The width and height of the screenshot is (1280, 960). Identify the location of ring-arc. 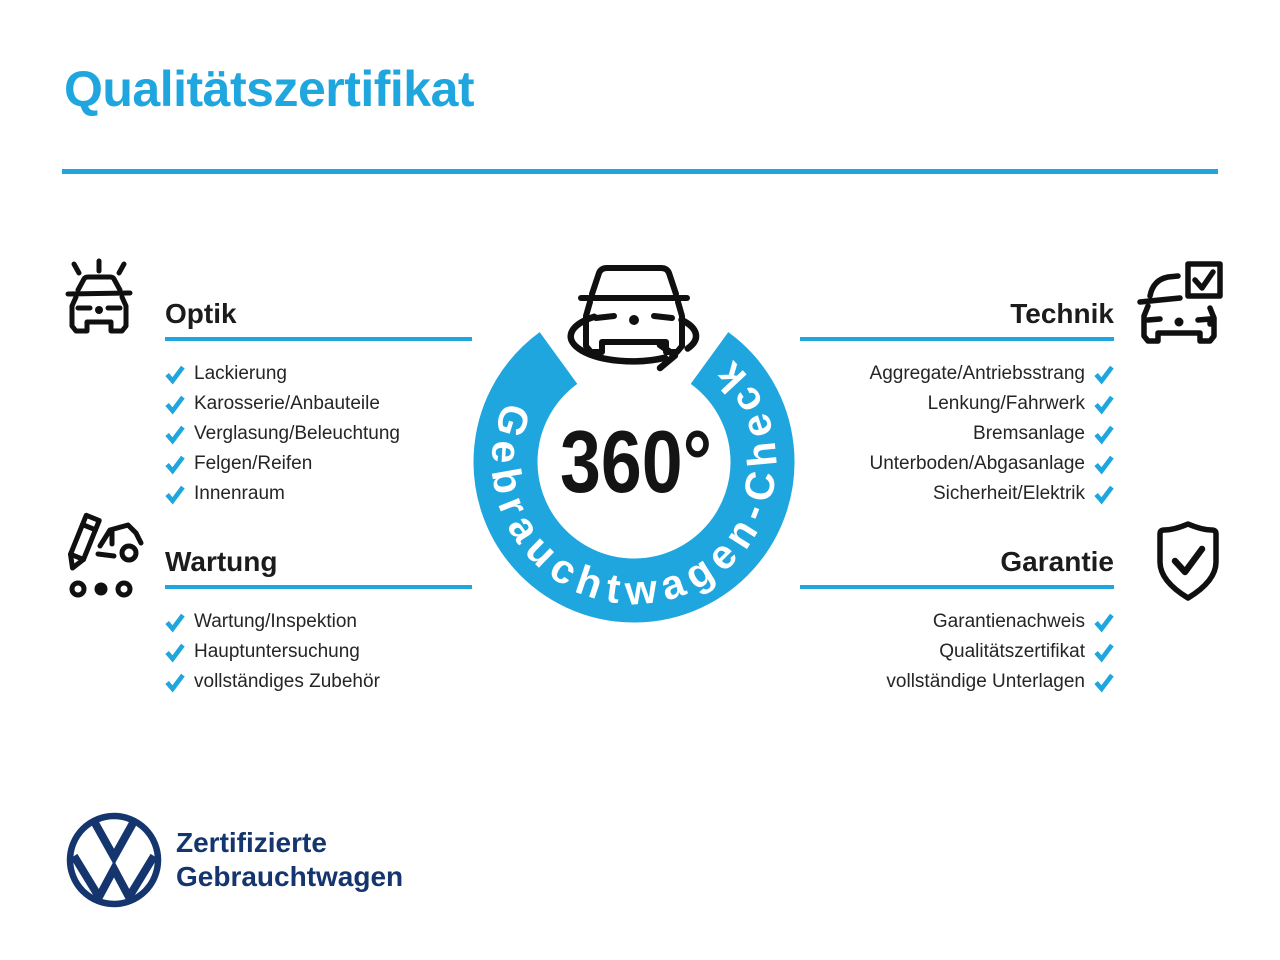
(634, 477).